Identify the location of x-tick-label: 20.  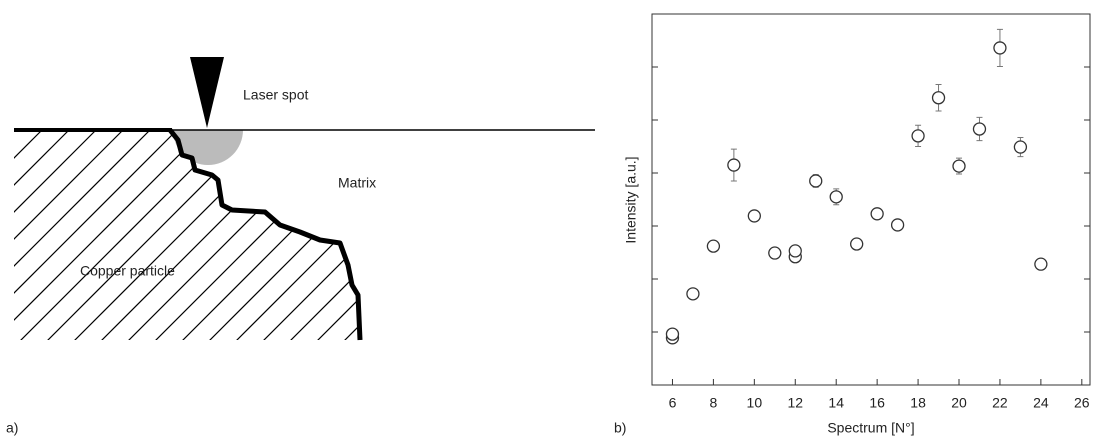
(959, 403).